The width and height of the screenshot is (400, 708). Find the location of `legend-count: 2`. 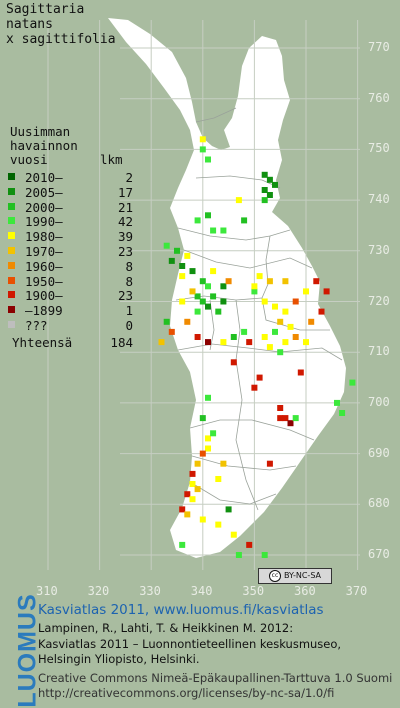

legend-count: 2 is located at coordinates (129, 177).